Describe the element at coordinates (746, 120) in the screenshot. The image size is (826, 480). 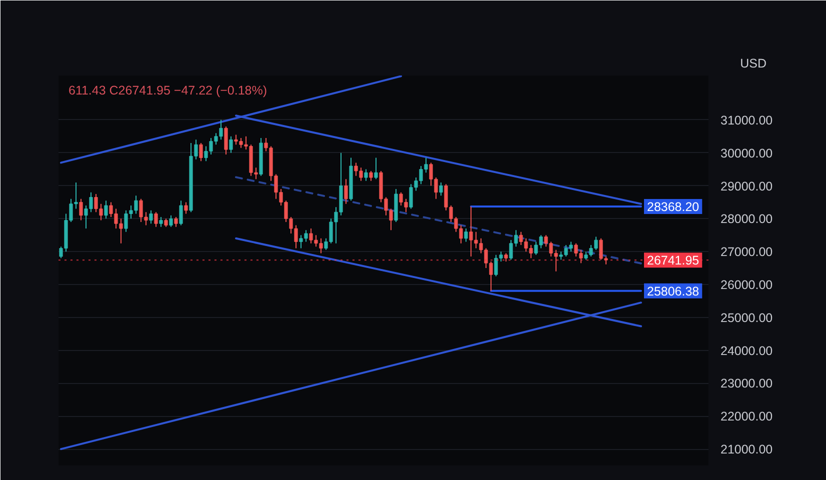
I see `y-tick-label: 31000.00` at that location.